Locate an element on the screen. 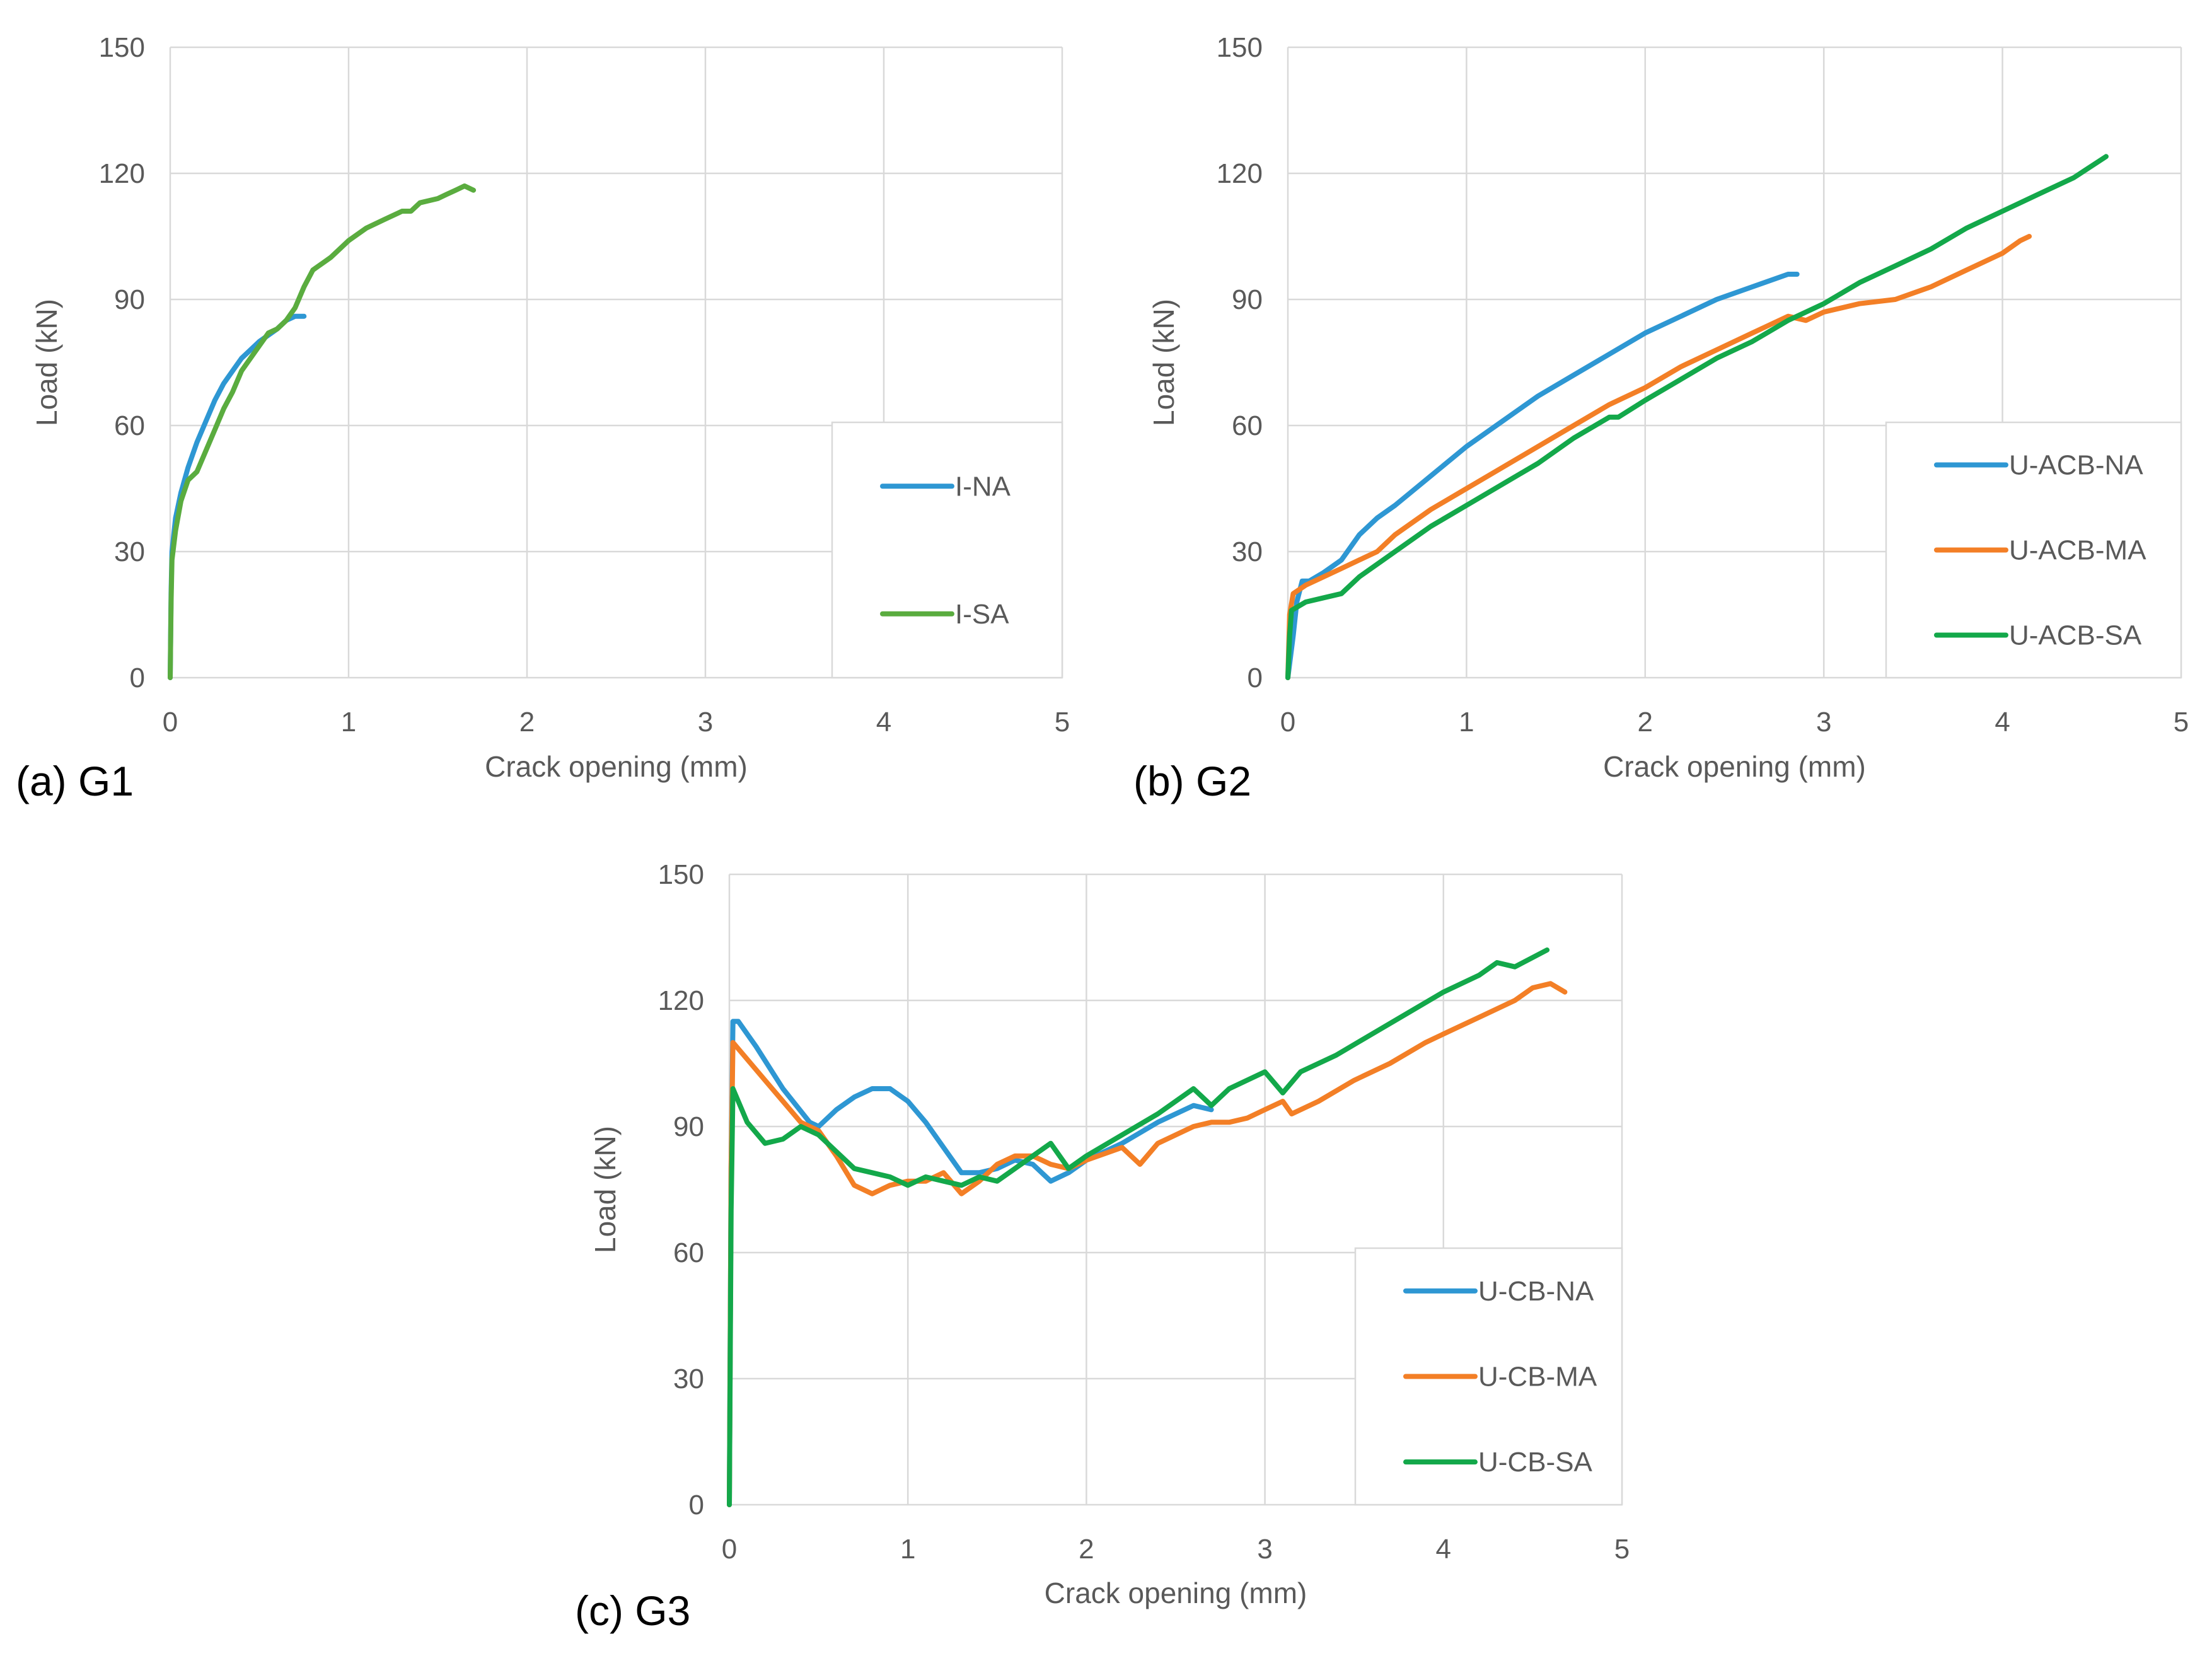  legend: U-CB-NA U-CB-MA U-CB-SA is located at coordinates (1488, 1376).